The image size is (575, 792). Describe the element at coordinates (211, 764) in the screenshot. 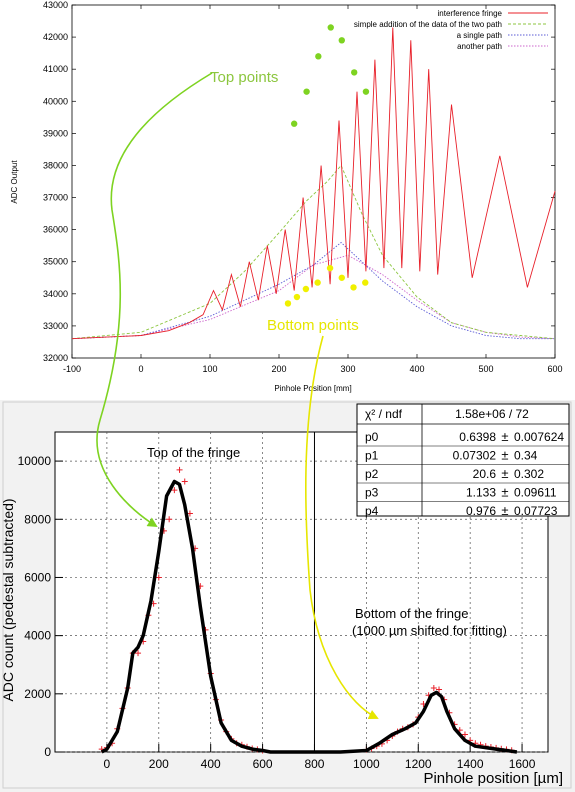

I see `bottom-x-tick-label-2: 400` at that location.